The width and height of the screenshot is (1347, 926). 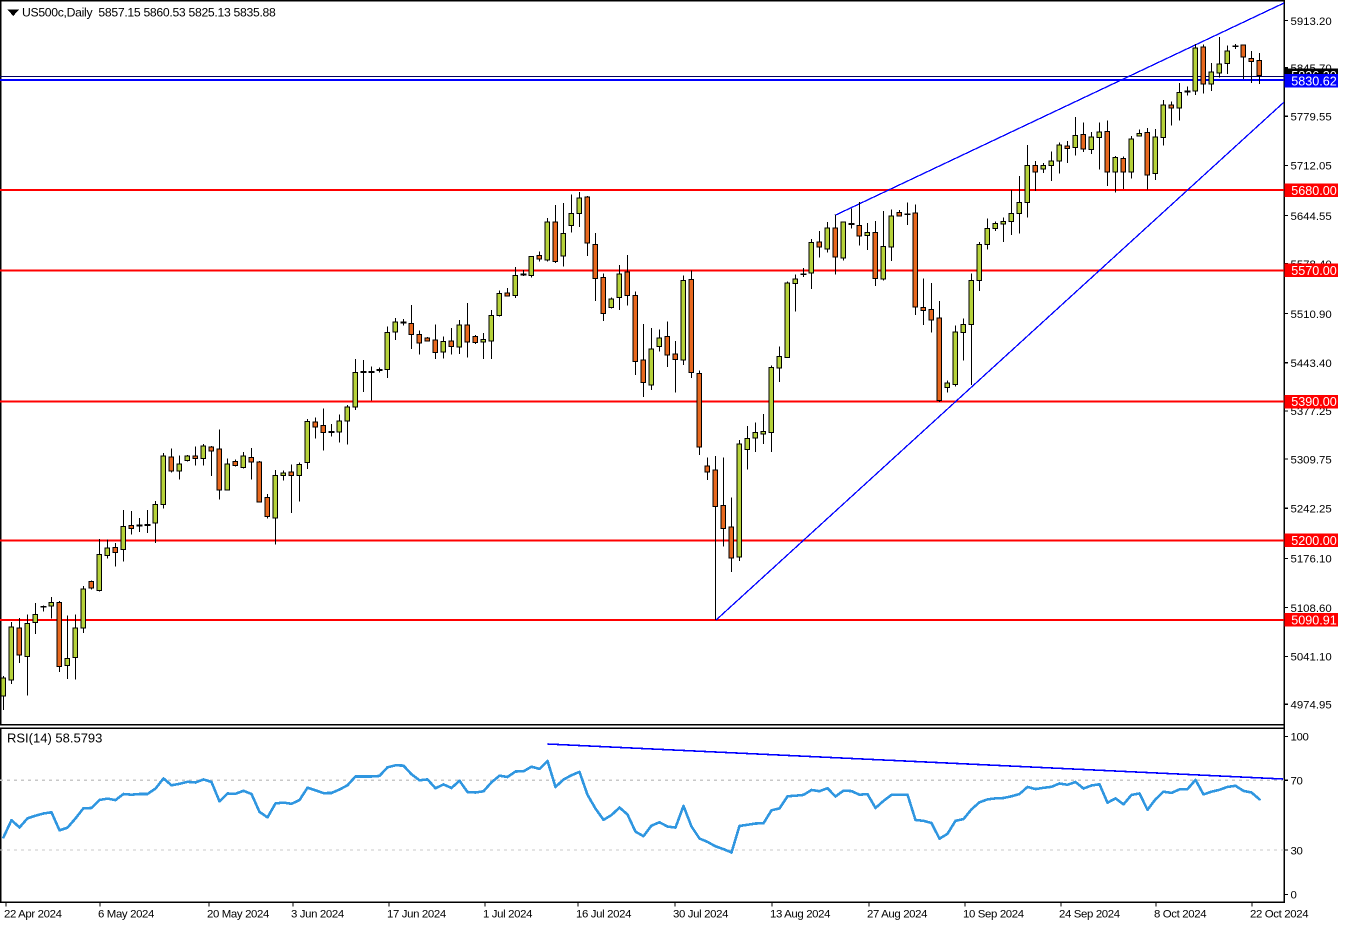 What do you see at coordinates (1311, 460) in the screenshot?
I see `svg-text: 5309.75` at bounding box center [1311, 460].